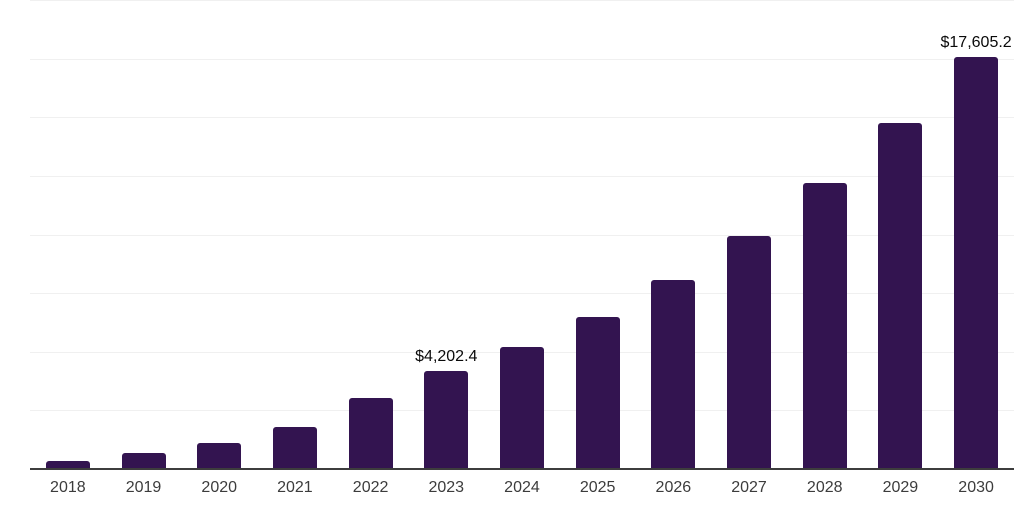  Describe the element at coordinates (976, 43) in the screenshot. I see `bar-value-label-2030: $17,605.2` at that location.